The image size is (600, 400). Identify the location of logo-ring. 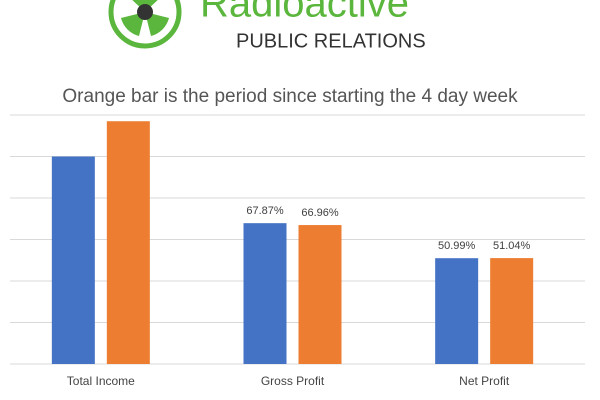
(145, 24).